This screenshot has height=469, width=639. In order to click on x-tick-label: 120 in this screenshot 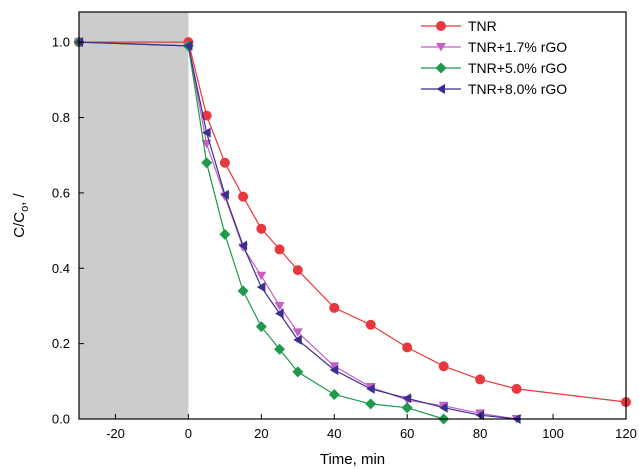, I will do `click(626, 433)`.